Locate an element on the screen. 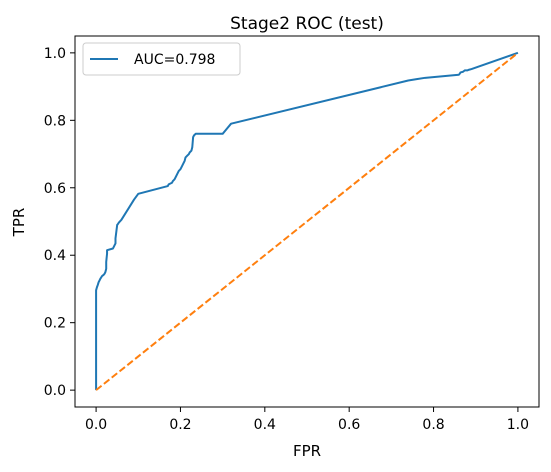 The height and width of the screenshot is (472, 551). x-tick-label: 0.4 is located at coordinates (265, 425).